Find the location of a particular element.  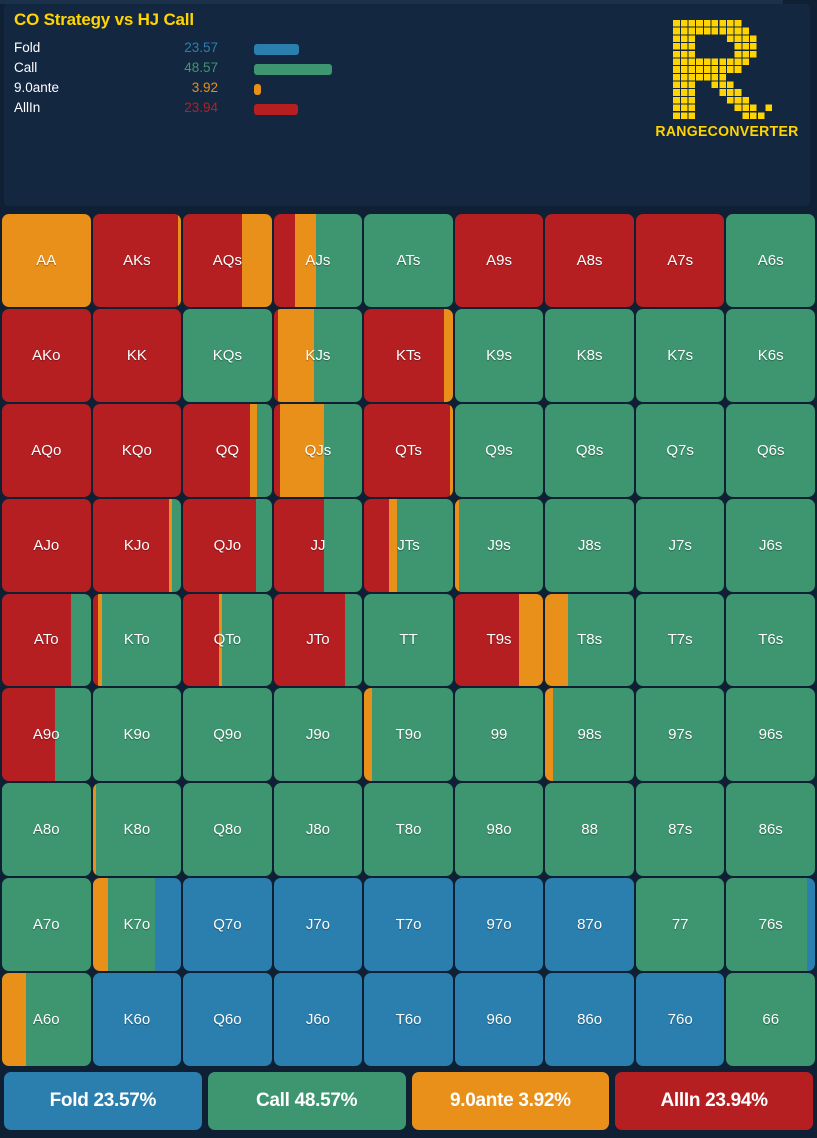

hand-cell-A6o: A6o is located at coordinates (46, 1019).